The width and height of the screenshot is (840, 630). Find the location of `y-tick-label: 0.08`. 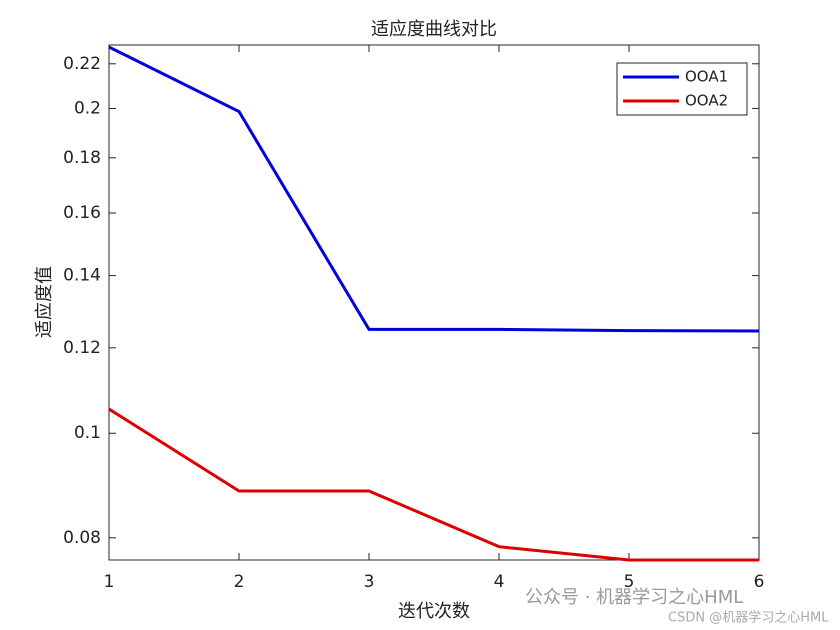

y-tick-label: 0.08 is located at coordinates (82, 538).